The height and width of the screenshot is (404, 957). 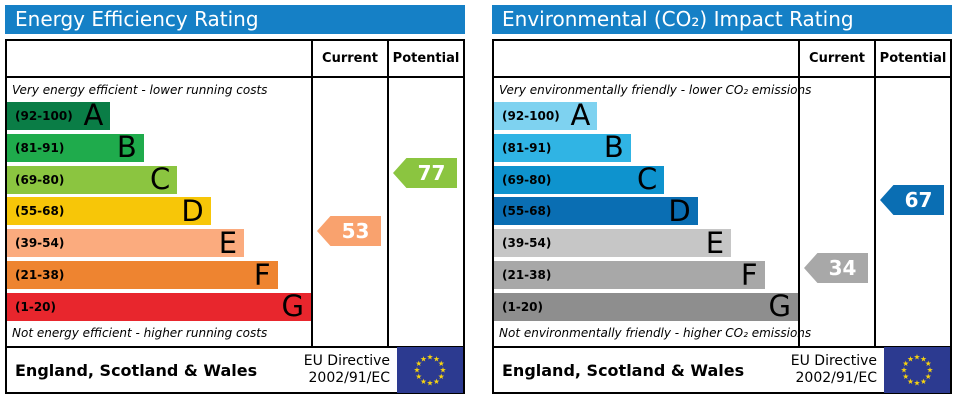 I want to click on current-value-column: 53, so click(x=349, y=212).